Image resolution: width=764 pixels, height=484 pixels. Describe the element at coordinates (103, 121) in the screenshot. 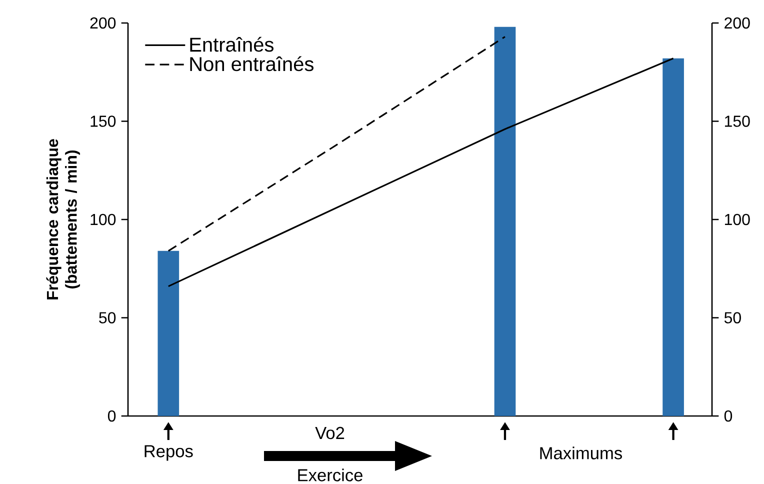

I see `y-tick-label: 150` at that location.